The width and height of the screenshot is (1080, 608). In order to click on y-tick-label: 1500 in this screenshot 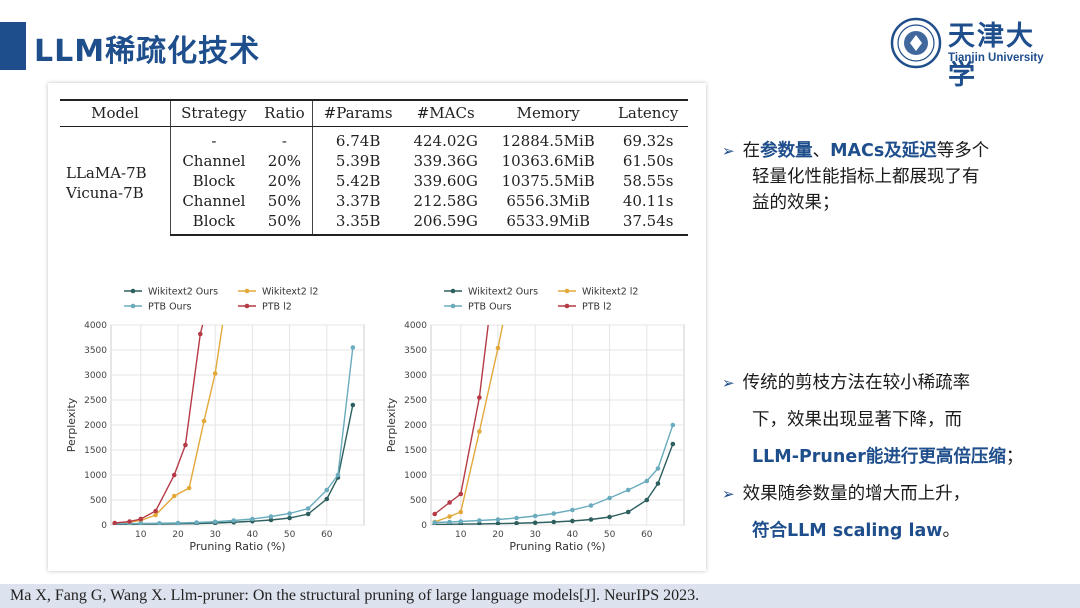, I will do `click(415, 451)`.